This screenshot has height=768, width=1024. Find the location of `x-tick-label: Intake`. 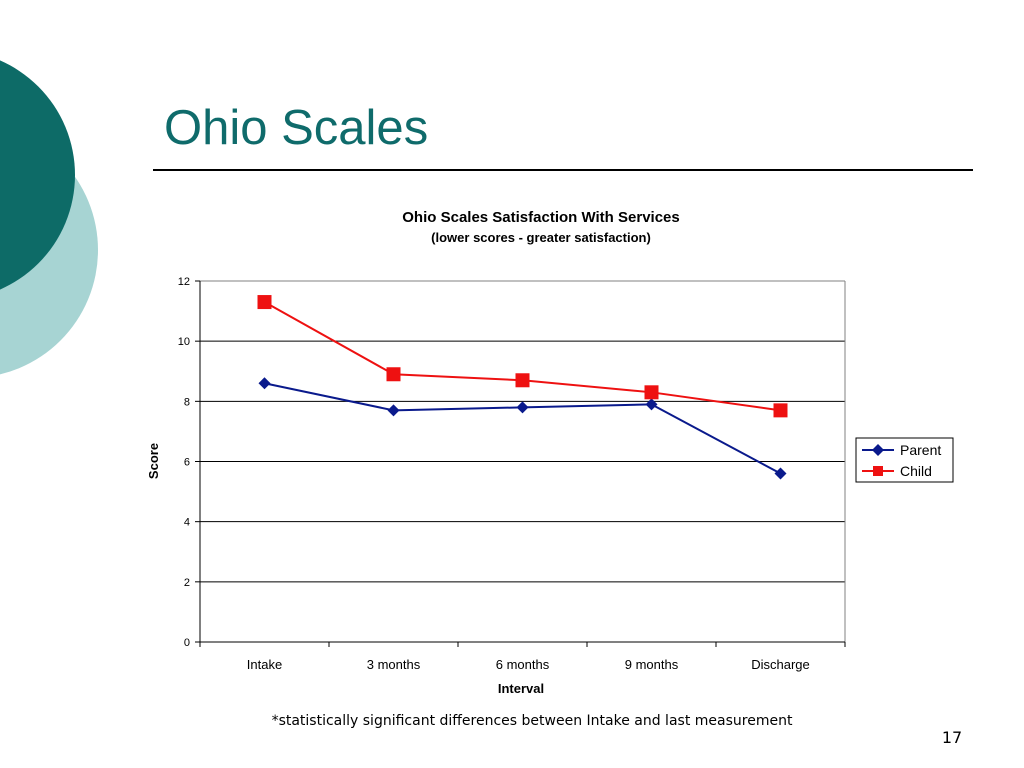

x-tick-label: Intake is located at coordinates (264, 664).